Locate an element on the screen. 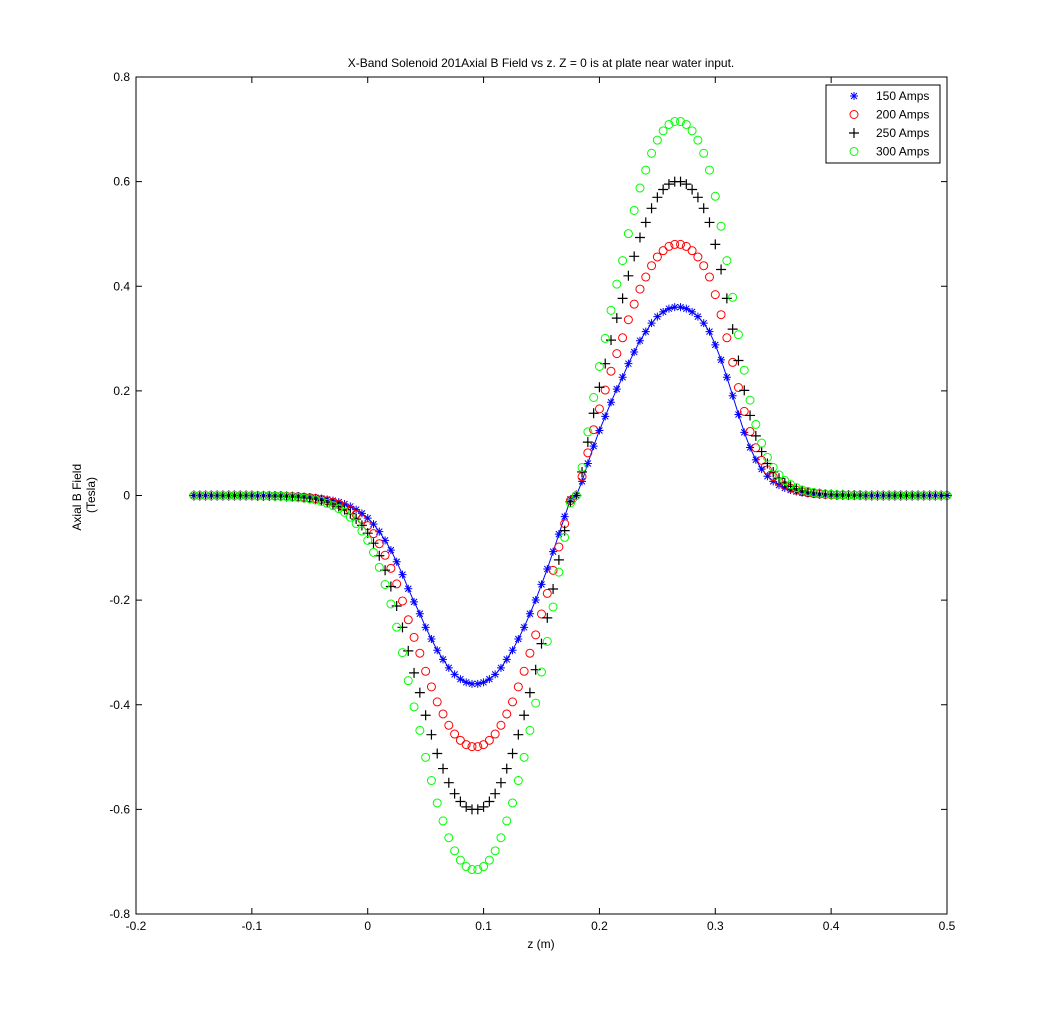 The image size is (1046, 1028). legend-label: 300 Amps is located at coordinates (902, 152).